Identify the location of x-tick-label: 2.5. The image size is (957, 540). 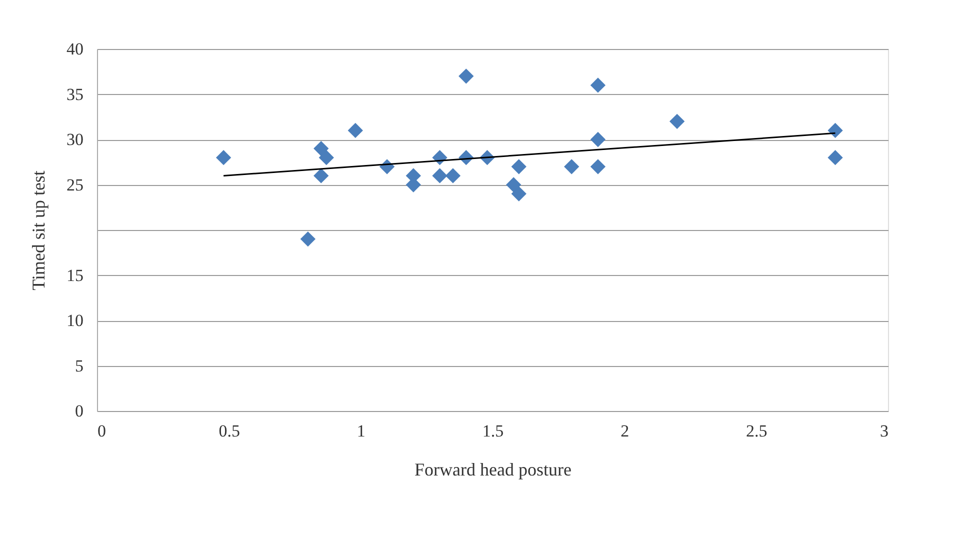
(757, 431).